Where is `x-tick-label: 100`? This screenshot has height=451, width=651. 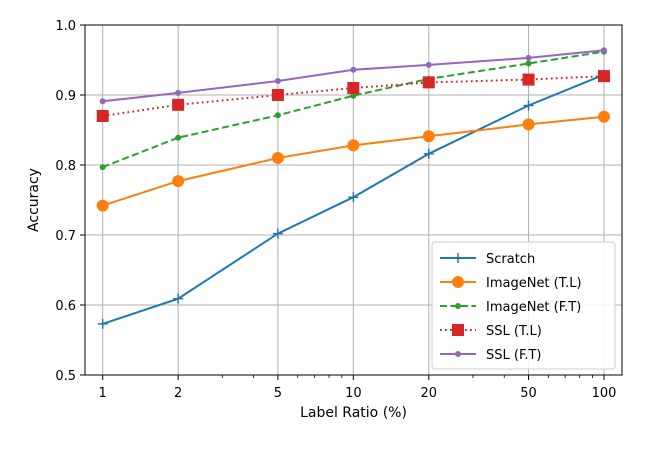
x-tick-label: 100 is located at coordinates (604, 393).